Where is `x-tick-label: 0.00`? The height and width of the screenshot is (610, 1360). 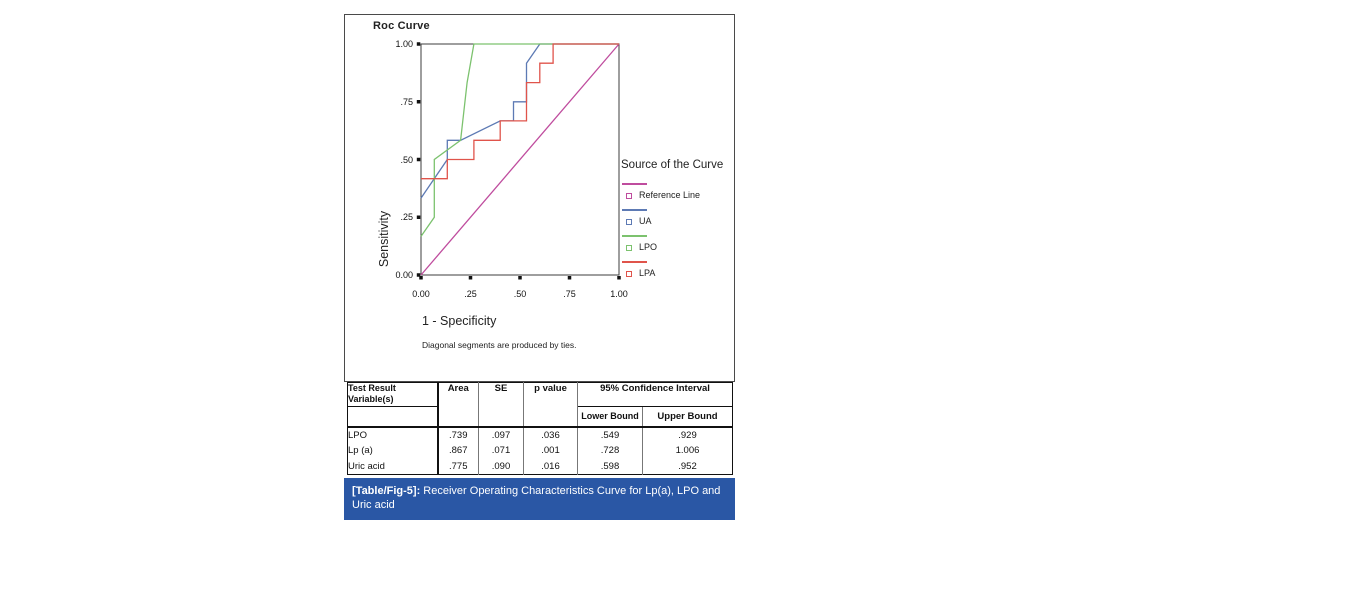
x-tick-label: 0.00 is located at coordinates (421, 294).